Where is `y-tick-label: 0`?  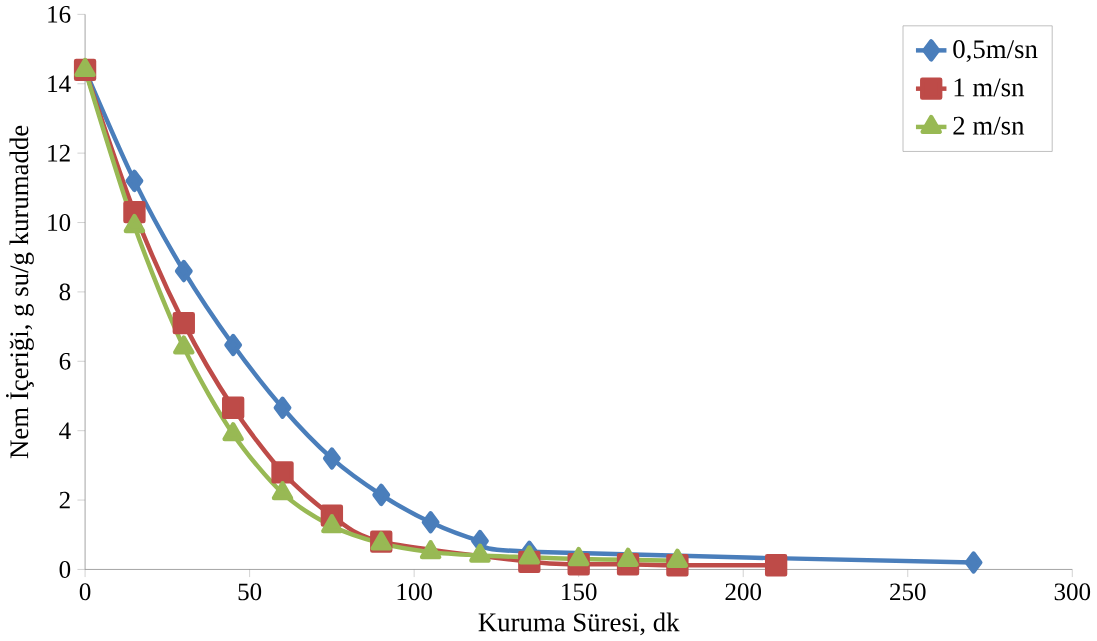
y-tick-label: 0 is located at coordinates (65, 569).